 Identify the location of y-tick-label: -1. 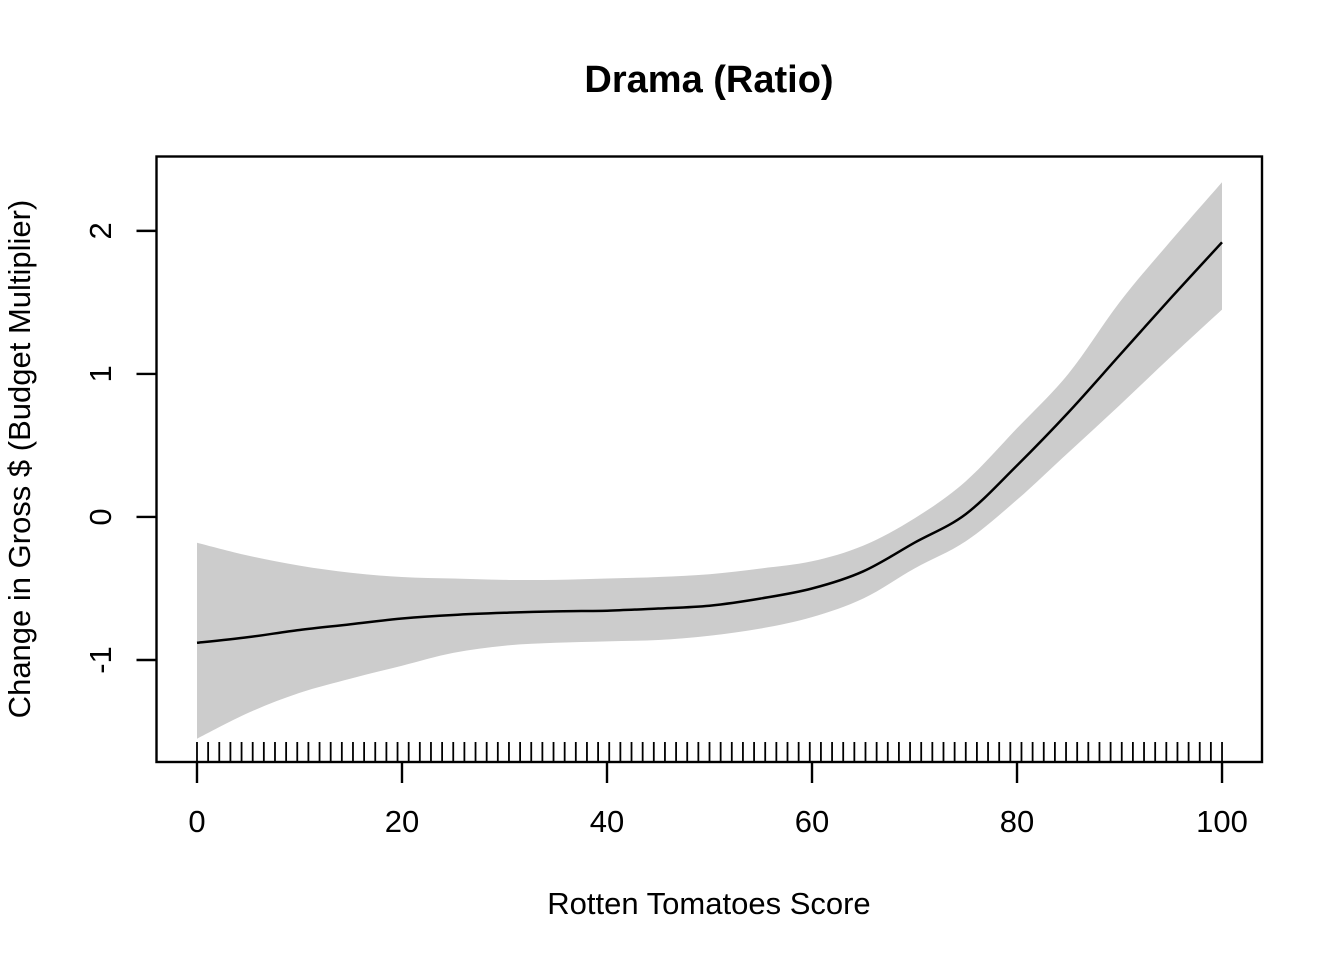
(100, 660).